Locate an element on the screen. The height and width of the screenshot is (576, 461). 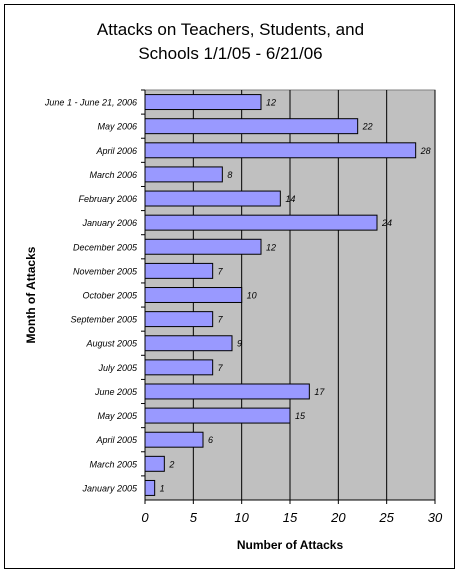
x-tick-label: 15 is located at coordinates (290, 517).